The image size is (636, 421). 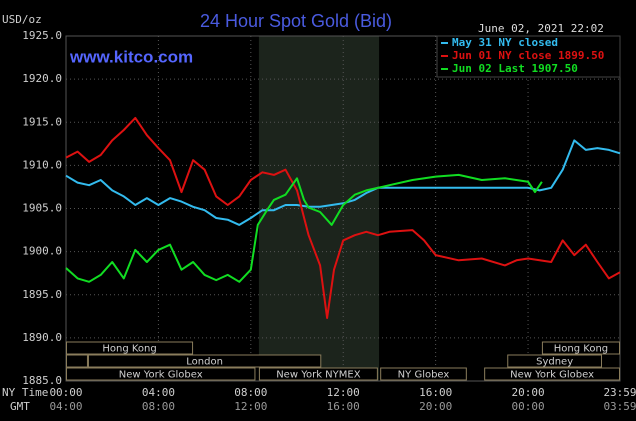 What do you see at coordinates (65, 406) in the screenshot?
I see `x2-tick-label: 04:00` at bounding box center [65, 406].